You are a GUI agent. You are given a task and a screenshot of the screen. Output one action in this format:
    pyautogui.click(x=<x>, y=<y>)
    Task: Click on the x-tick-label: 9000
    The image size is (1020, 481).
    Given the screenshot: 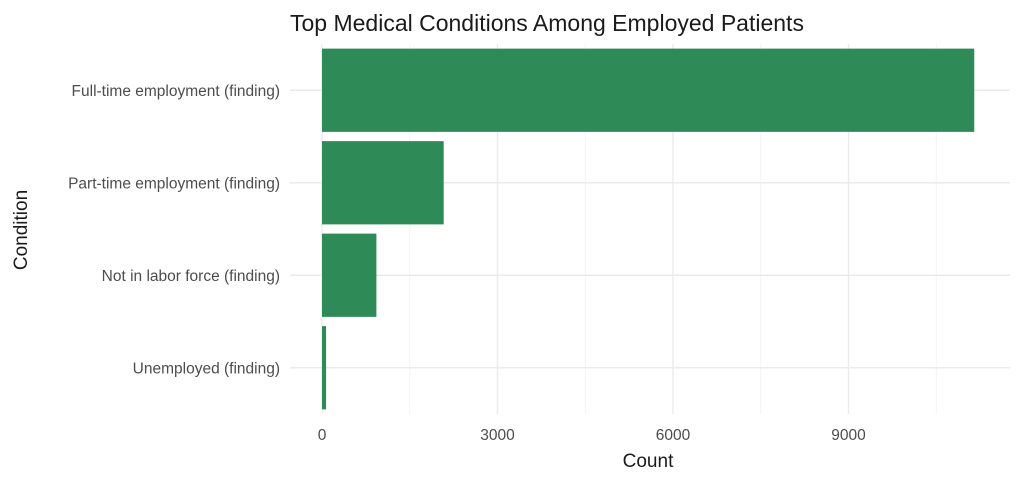 What is the action you would take?
    pyautogui.click(x=848, y=435)
    